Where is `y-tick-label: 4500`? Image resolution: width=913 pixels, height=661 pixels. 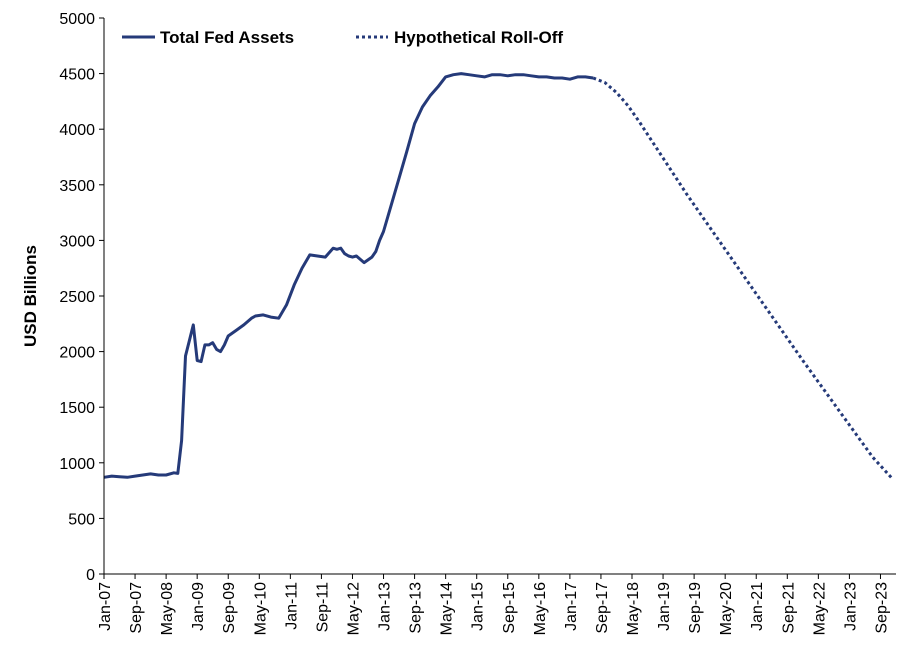
y-tick-label: 4500 is located at coordinates (77, 75).